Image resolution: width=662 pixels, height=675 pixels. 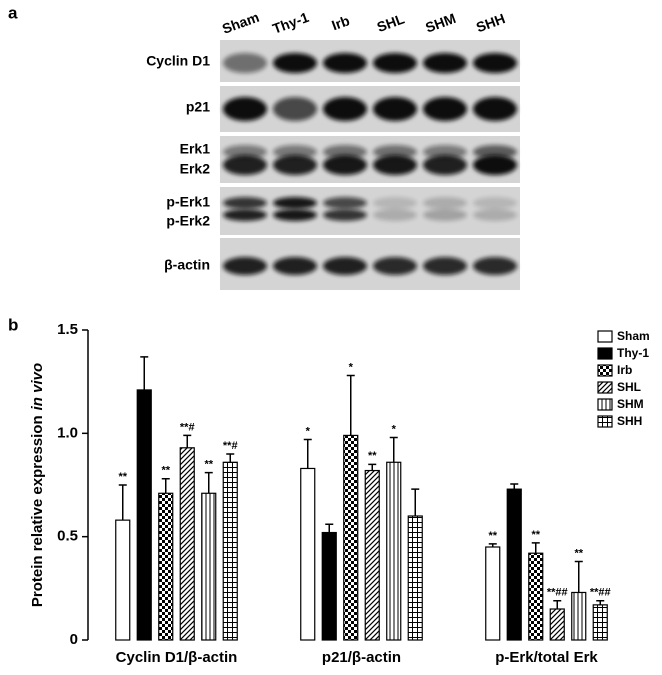 I want to click on lane-label: Thy-1, so click(x=290, y=23).